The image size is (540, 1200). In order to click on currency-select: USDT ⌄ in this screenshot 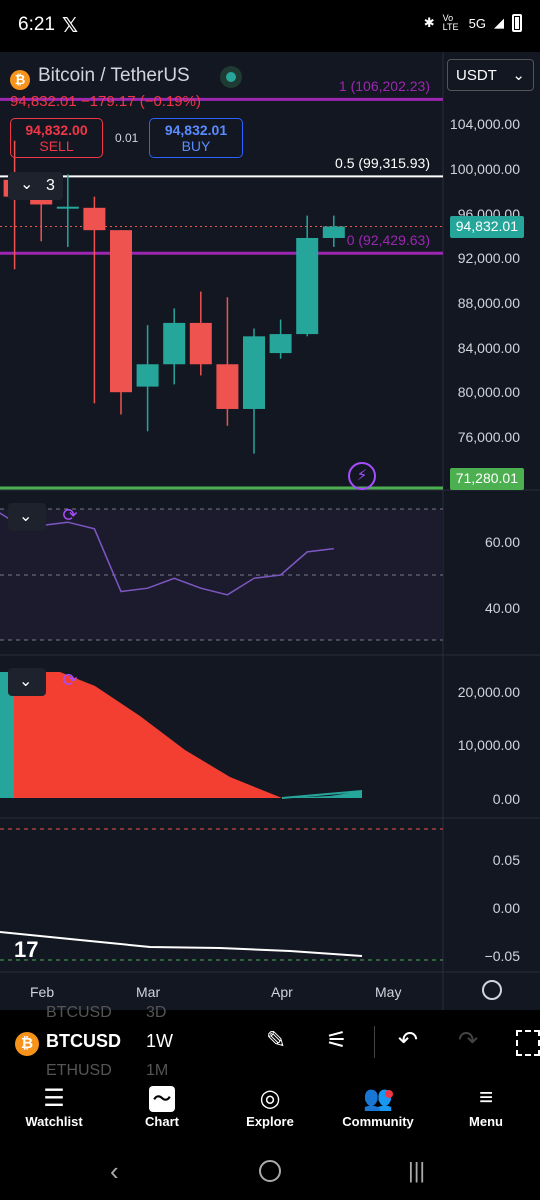, I will do `click(490, 75)`.